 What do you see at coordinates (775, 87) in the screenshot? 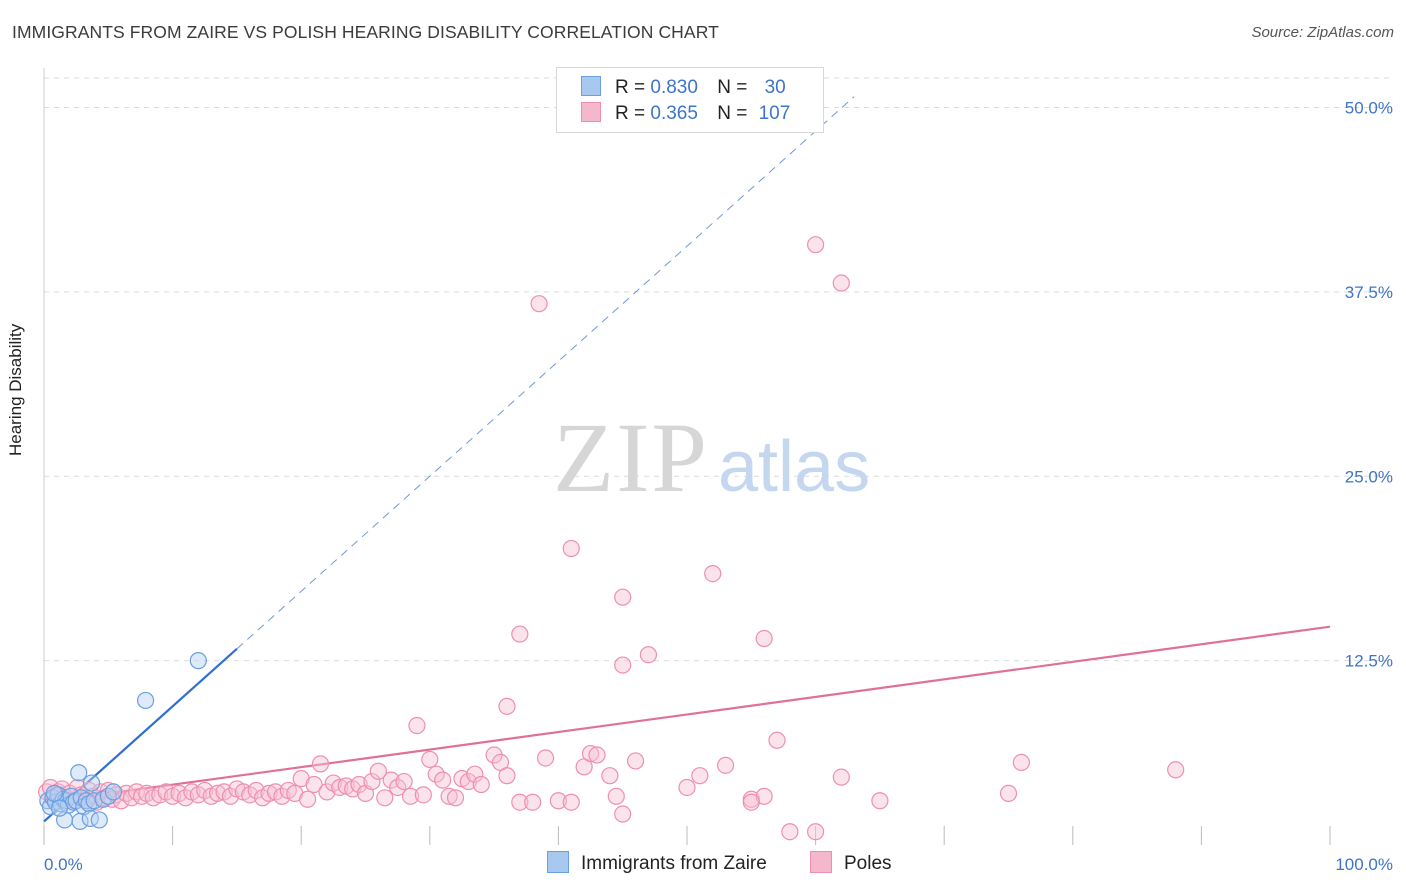
I see `n-value: 30` at bounding box center [775, 87].